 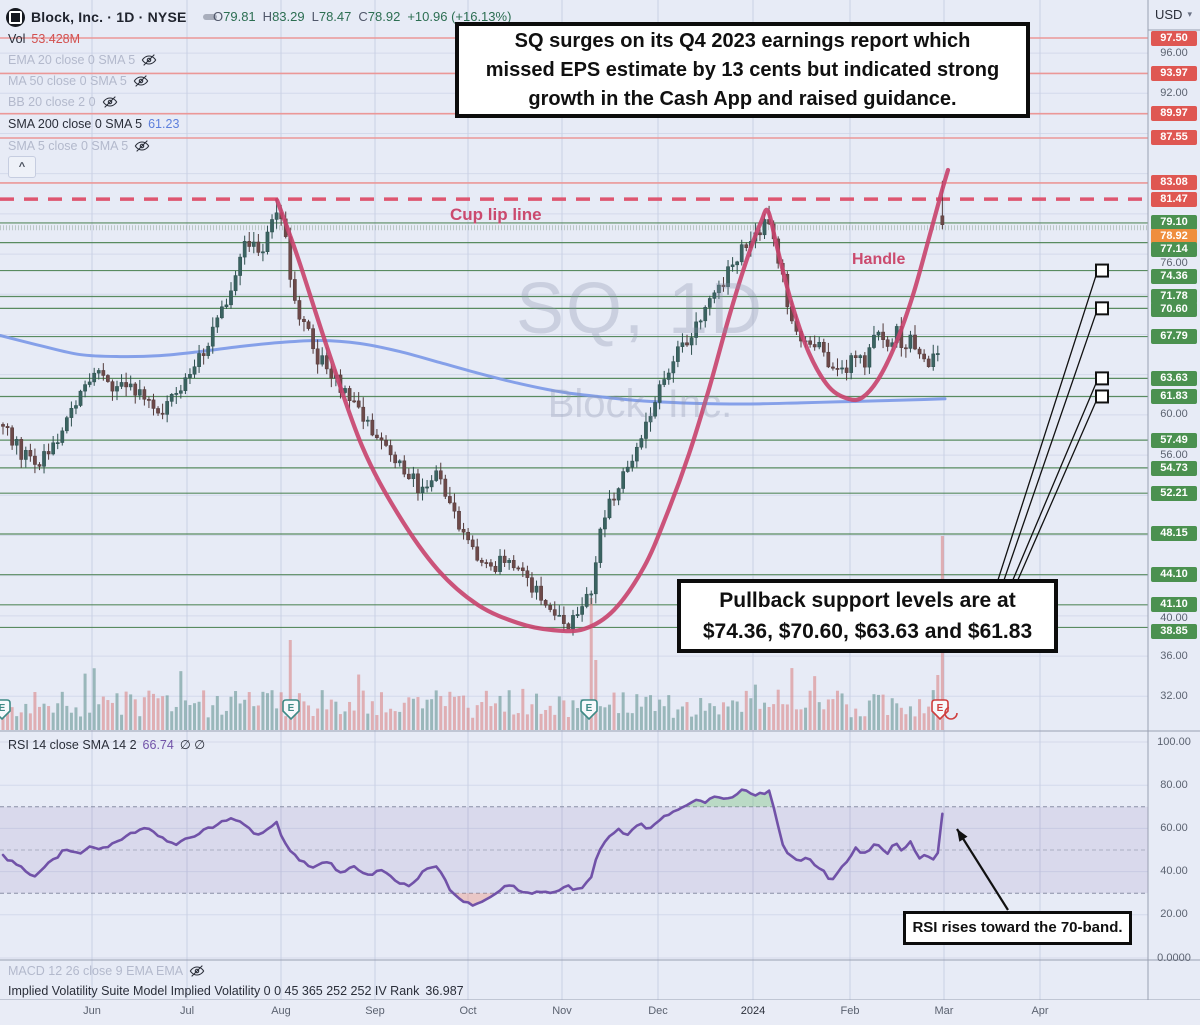 What do you see at coordinates (1174, 741) in the screenshot?
I see `rsi-tick-label: 100.00` at bounding box center [1174, 741].